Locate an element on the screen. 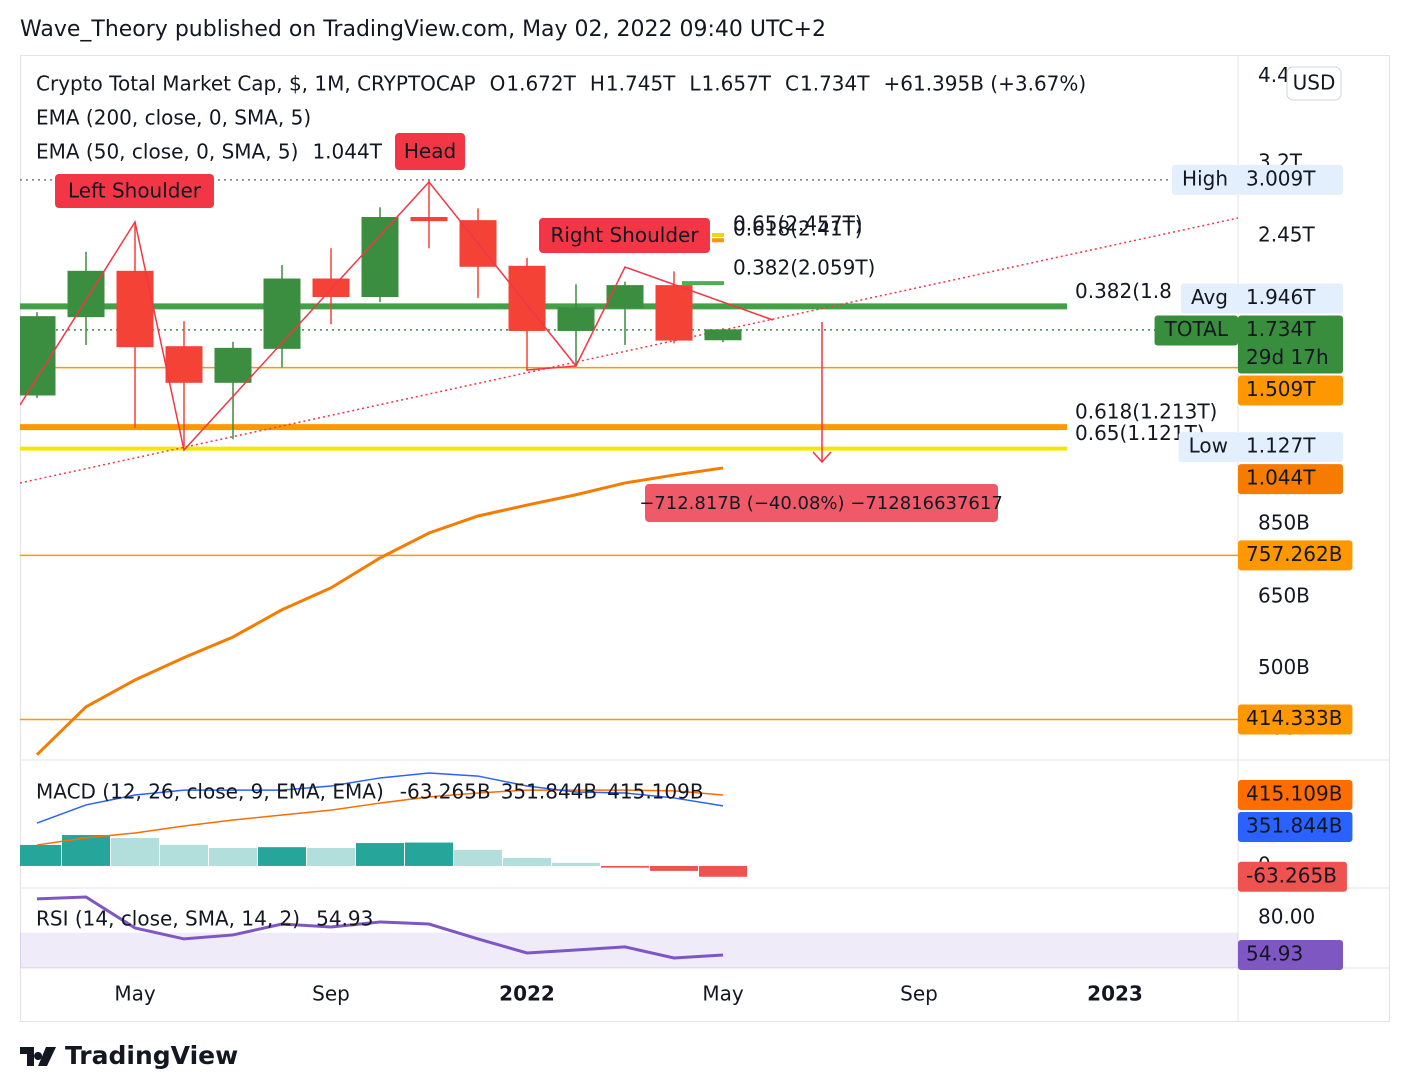 Image resolution: width=1410 pixels, height=1092 pixels. annotation: Head is located at coordinates (430, 151).